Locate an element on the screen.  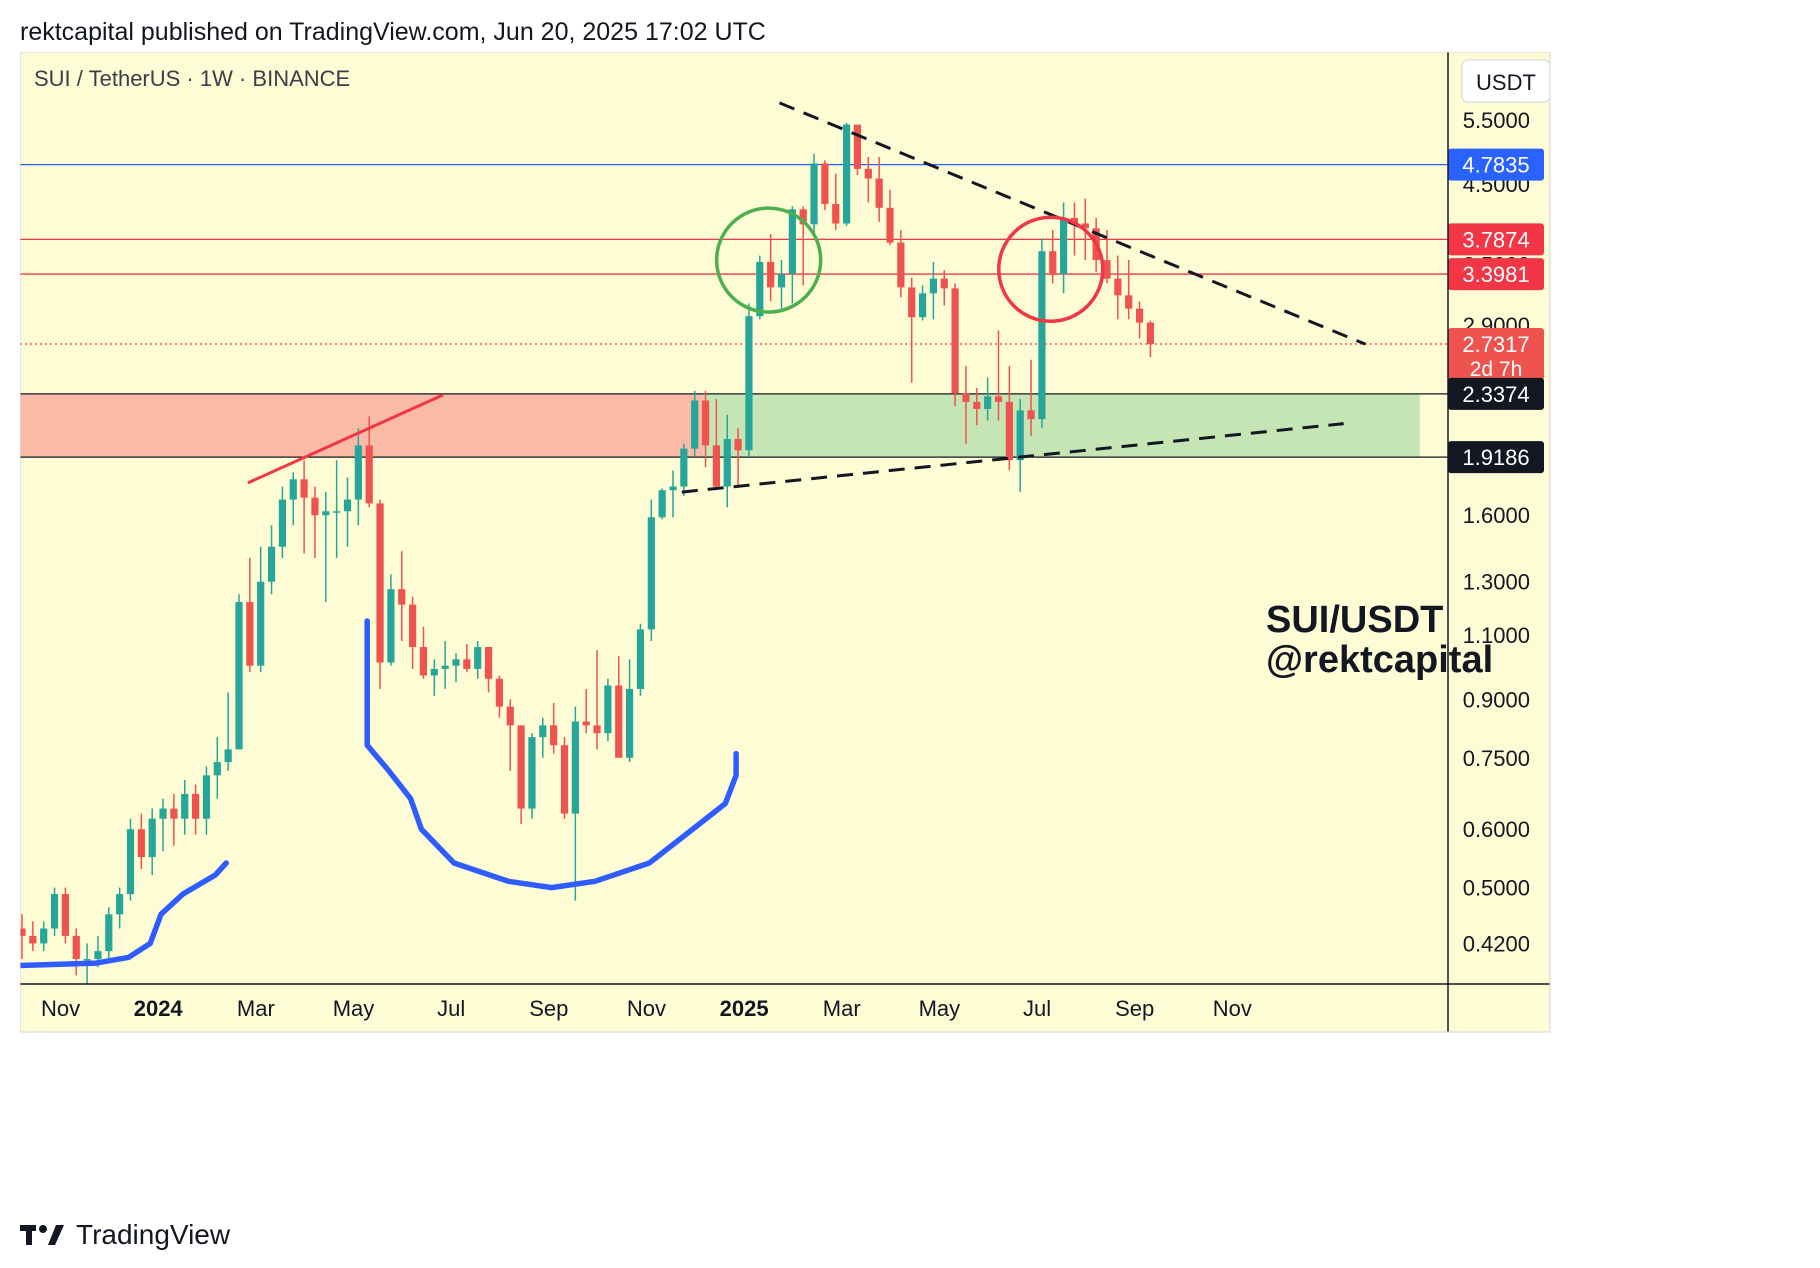
currency-button: USDT is located at coordinates (1506, 81).